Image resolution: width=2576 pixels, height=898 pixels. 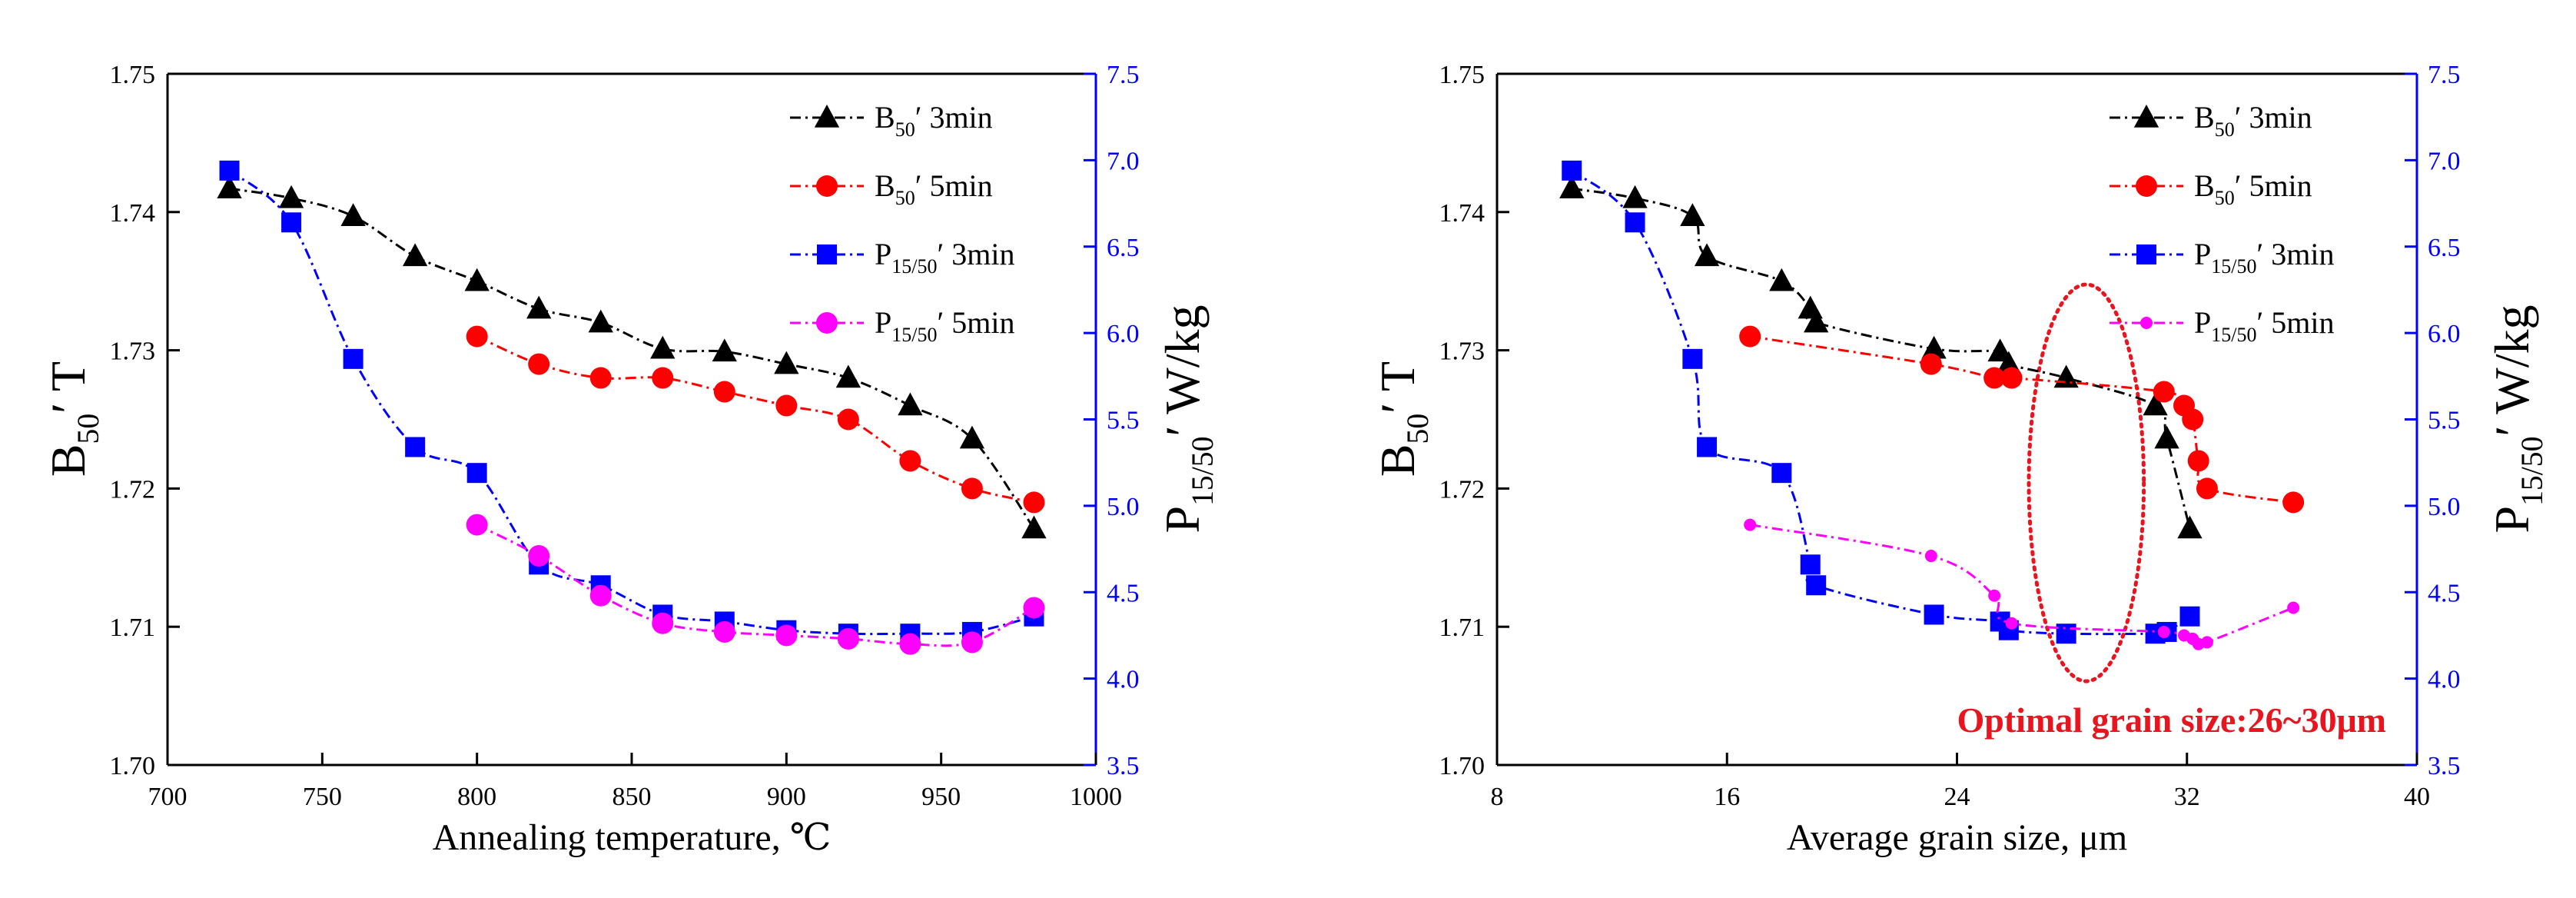 I want to click on y-left-tick-label: 1.73, so click(x=1462, y=352).